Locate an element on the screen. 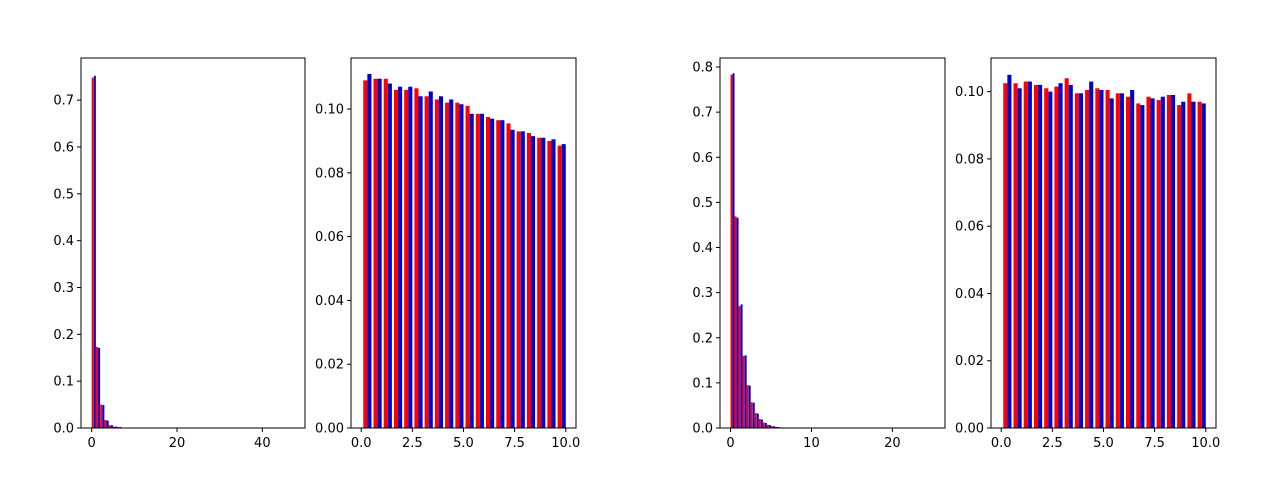 The height and width of the screenshot is (480, 1280). y-tick-label: 0.8 is located at coordinates (702, 68).